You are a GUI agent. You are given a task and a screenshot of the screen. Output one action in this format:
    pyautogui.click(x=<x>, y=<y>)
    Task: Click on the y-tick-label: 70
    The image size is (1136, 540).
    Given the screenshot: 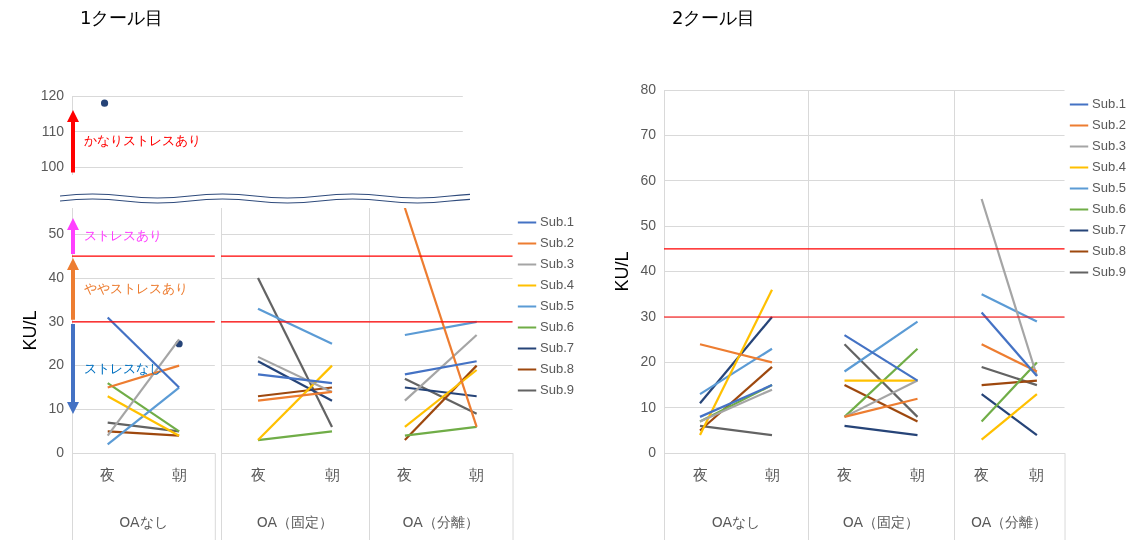 What is the action you would take?
    pyautogui.click(x=648, y=134)
    